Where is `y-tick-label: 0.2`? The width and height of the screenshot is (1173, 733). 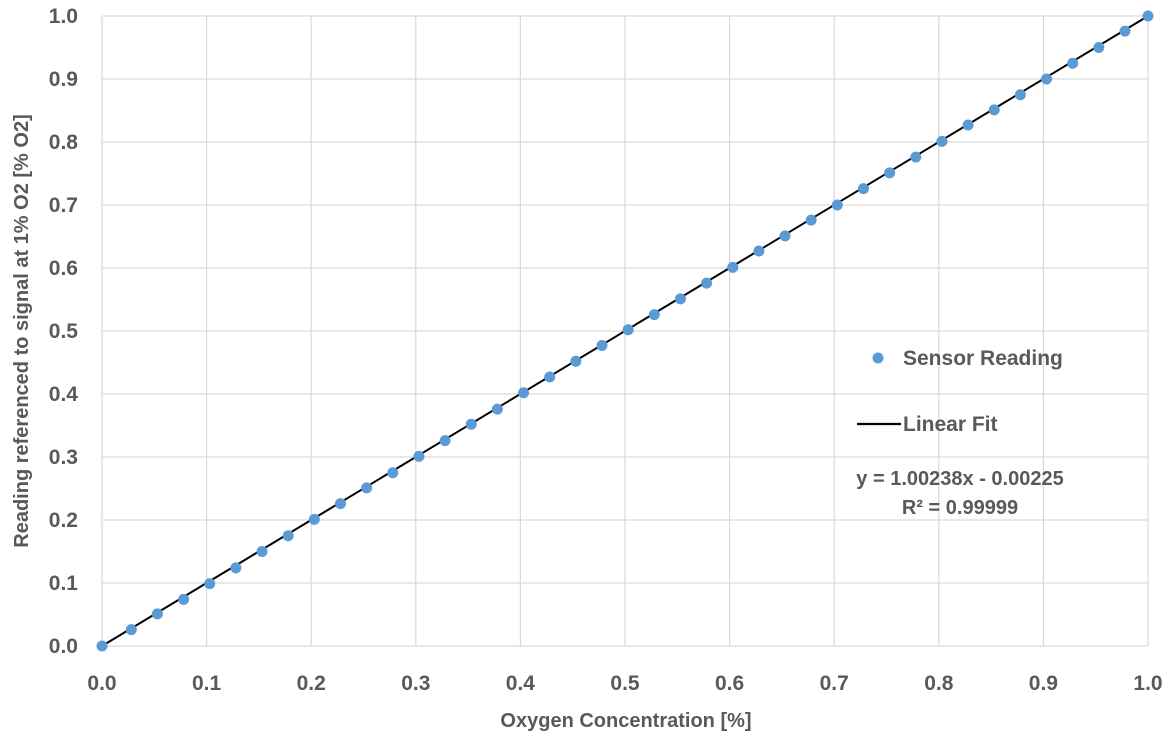 y-tick-label: 0.2 is located at coordinates (63, 520).